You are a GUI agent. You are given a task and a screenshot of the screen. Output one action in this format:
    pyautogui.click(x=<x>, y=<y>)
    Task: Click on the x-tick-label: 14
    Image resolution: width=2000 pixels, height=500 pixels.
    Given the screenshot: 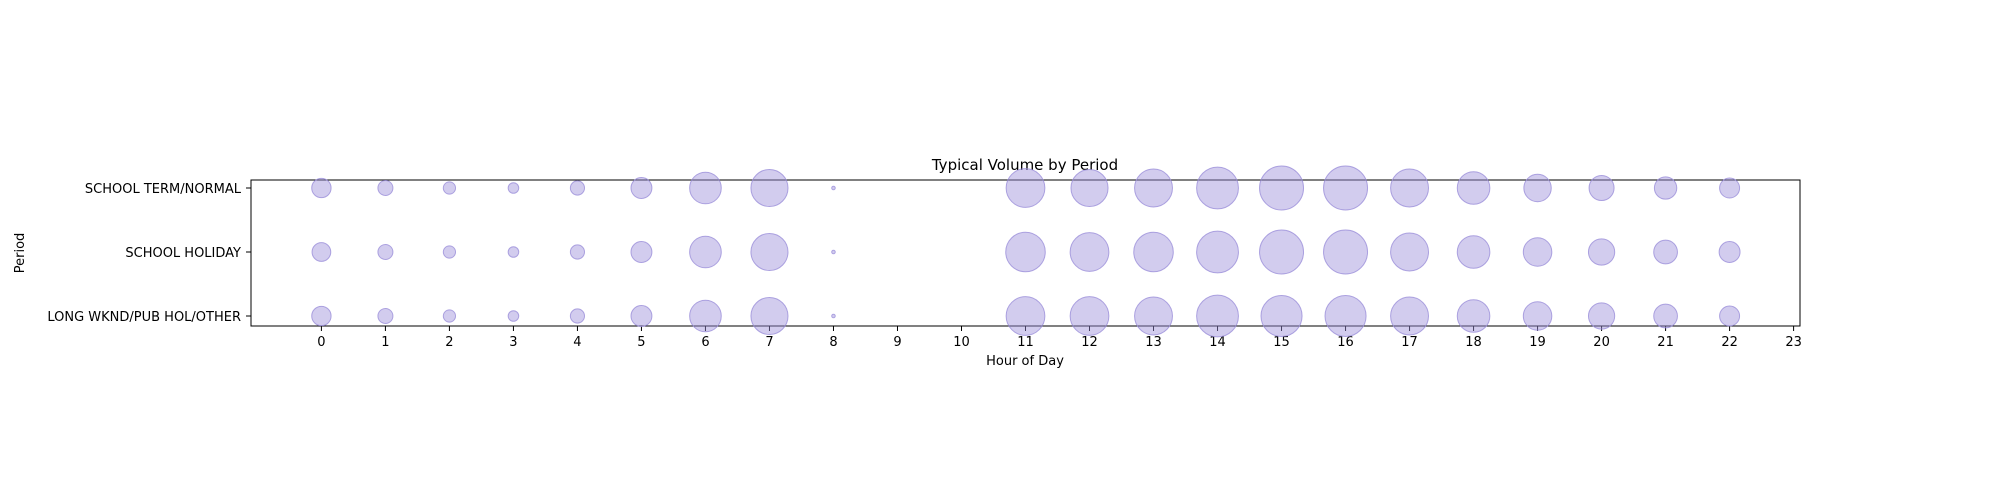 What is the action you would take?
    pyautogui.click(x=1217, y=342)
    